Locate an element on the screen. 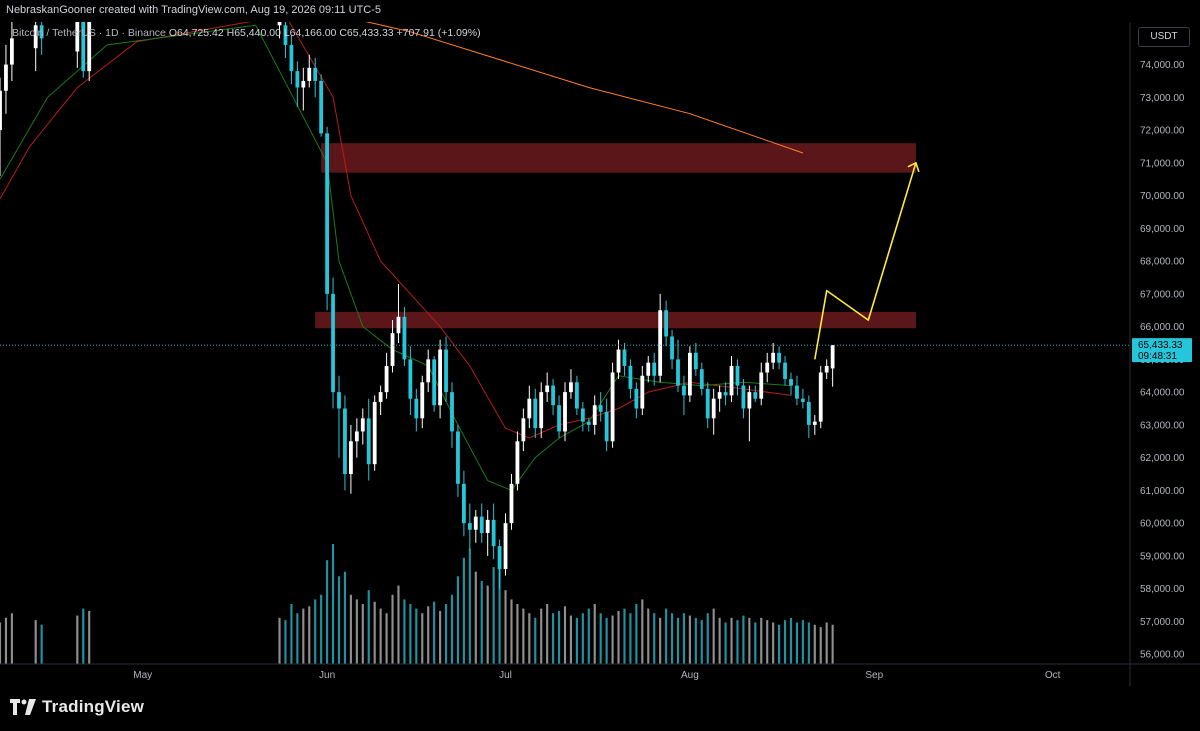 The image size is (1200, 731). legend-high: H65,440.00 is located at coordinates (253, 33).